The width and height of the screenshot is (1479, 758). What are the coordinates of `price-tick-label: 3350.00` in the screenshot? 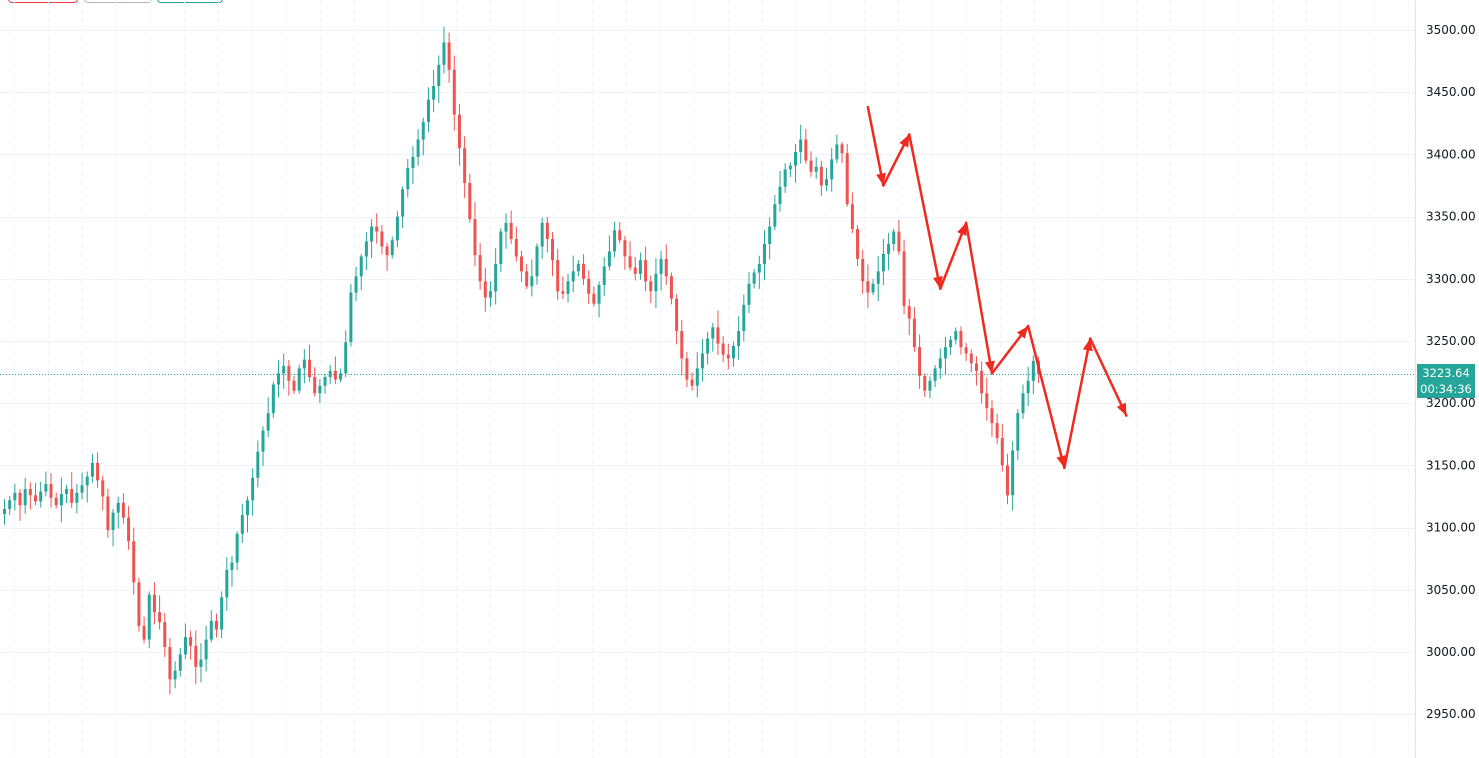 It's located at (1451, 217).